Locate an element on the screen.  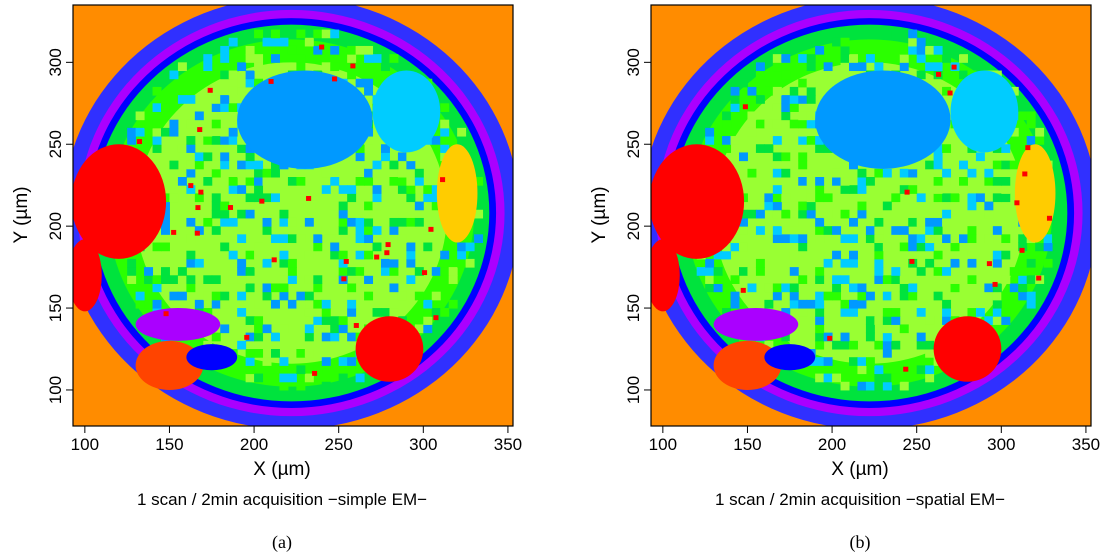
y-axis-a: 100 150 200 250 300 is located at coordinates (59, 226).